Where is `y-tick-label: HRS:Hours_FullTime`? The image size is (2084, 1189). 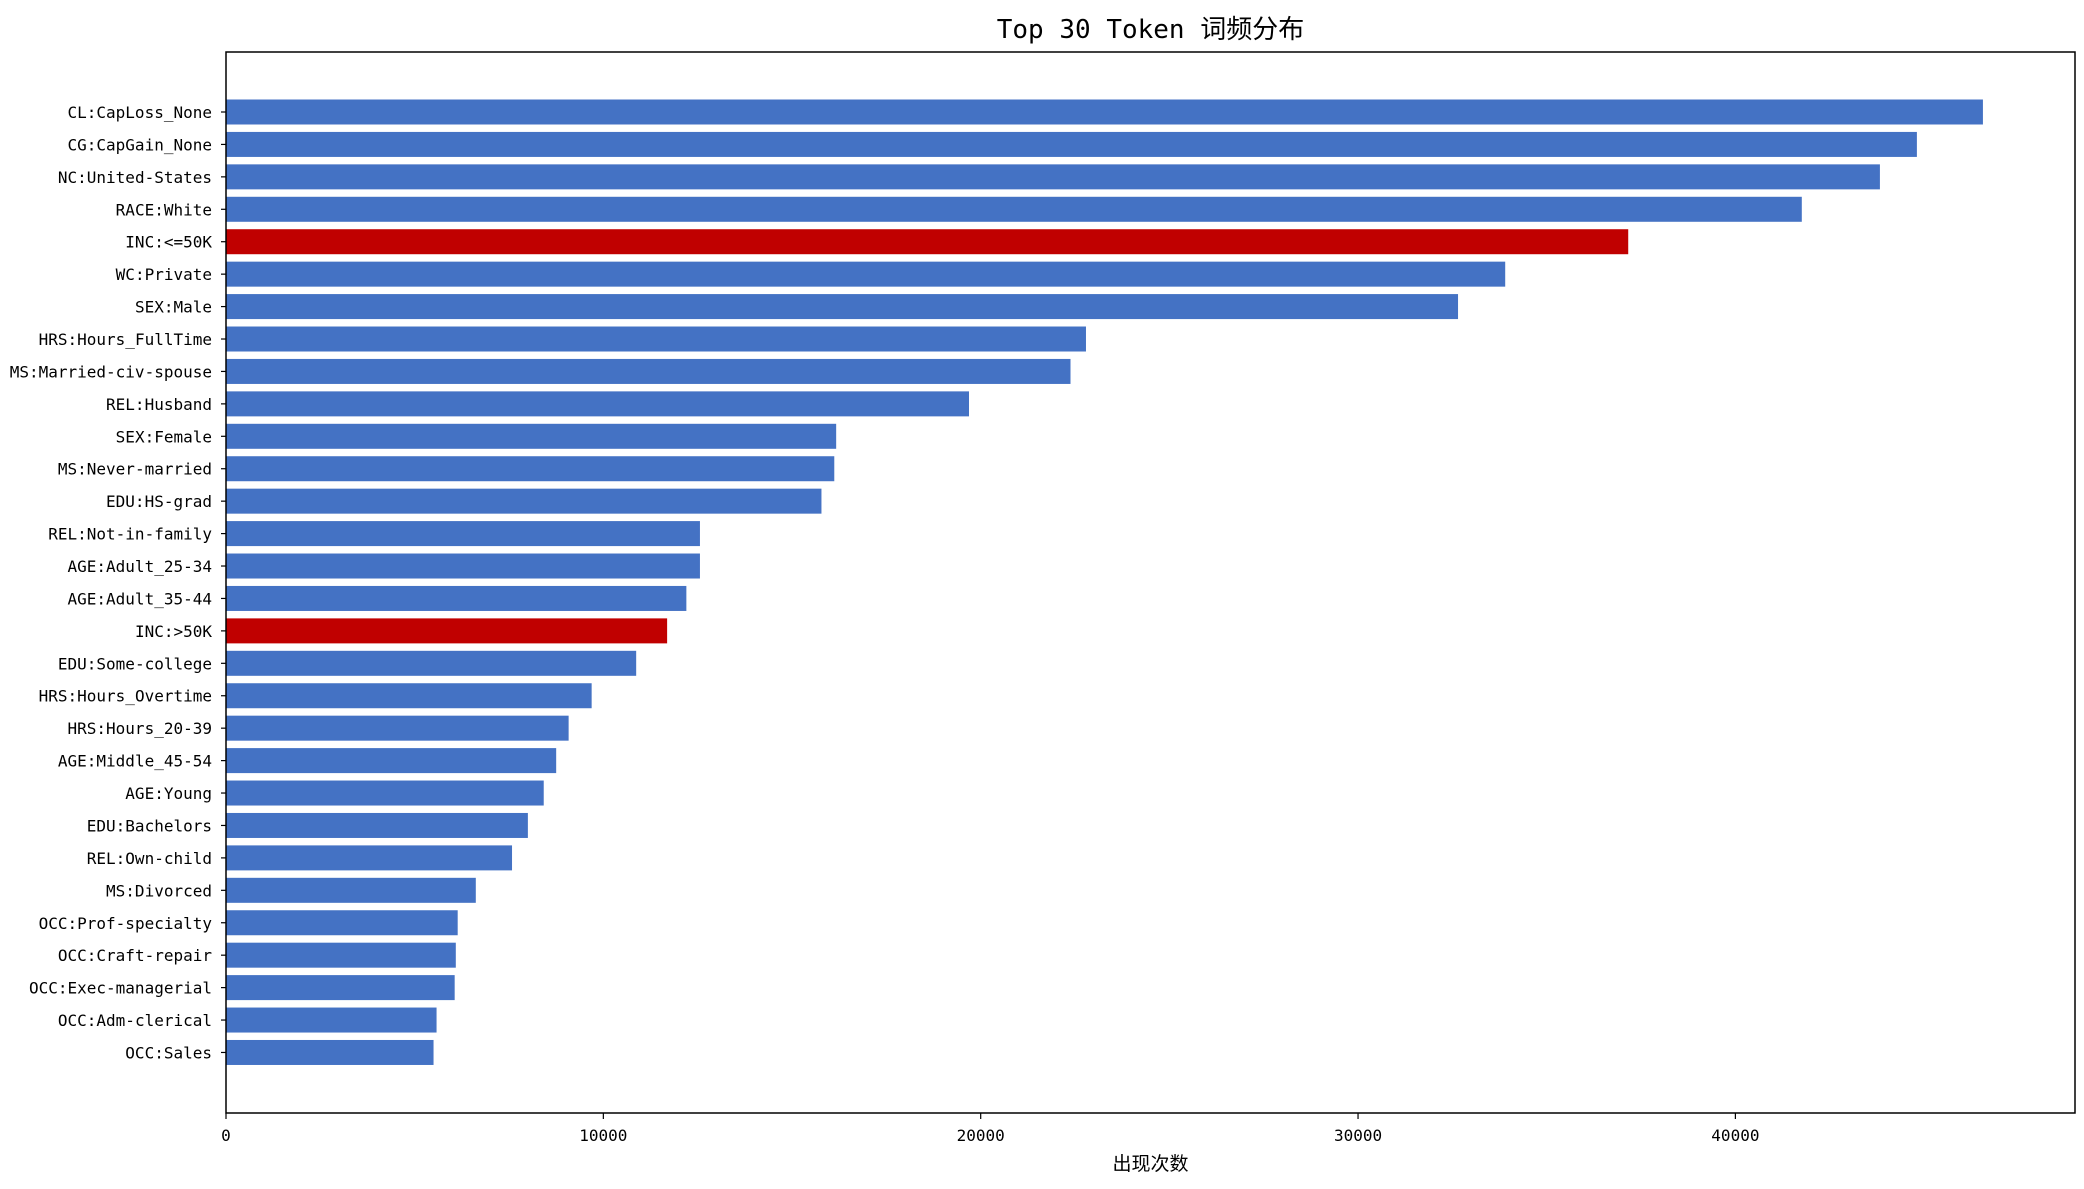 y-tick-label: HRS:Hours_FullTime is located at coordinates (125, 339).